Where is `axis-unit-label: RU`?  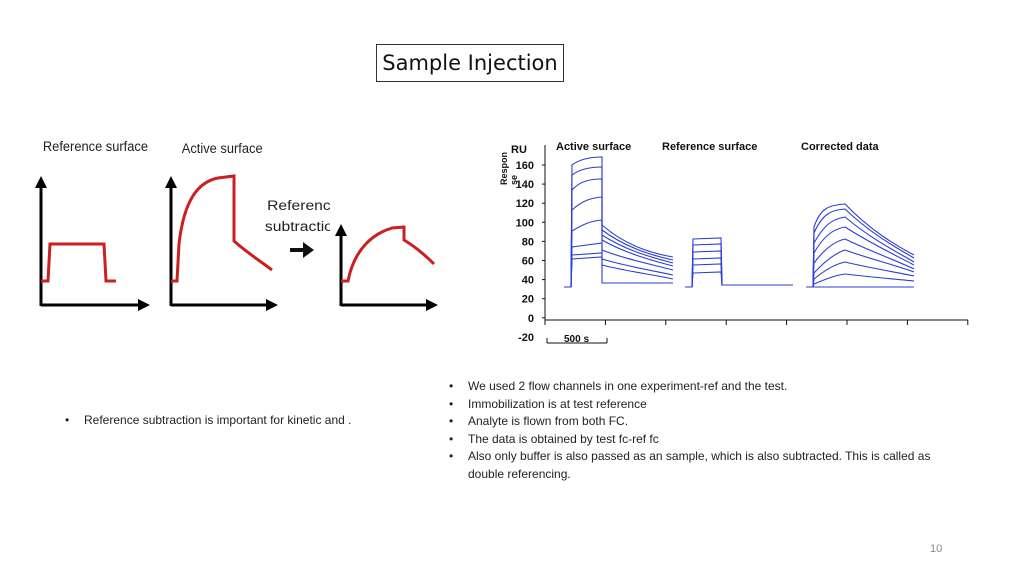
axis-unit-label: RU is located at coordinates (519, 150).